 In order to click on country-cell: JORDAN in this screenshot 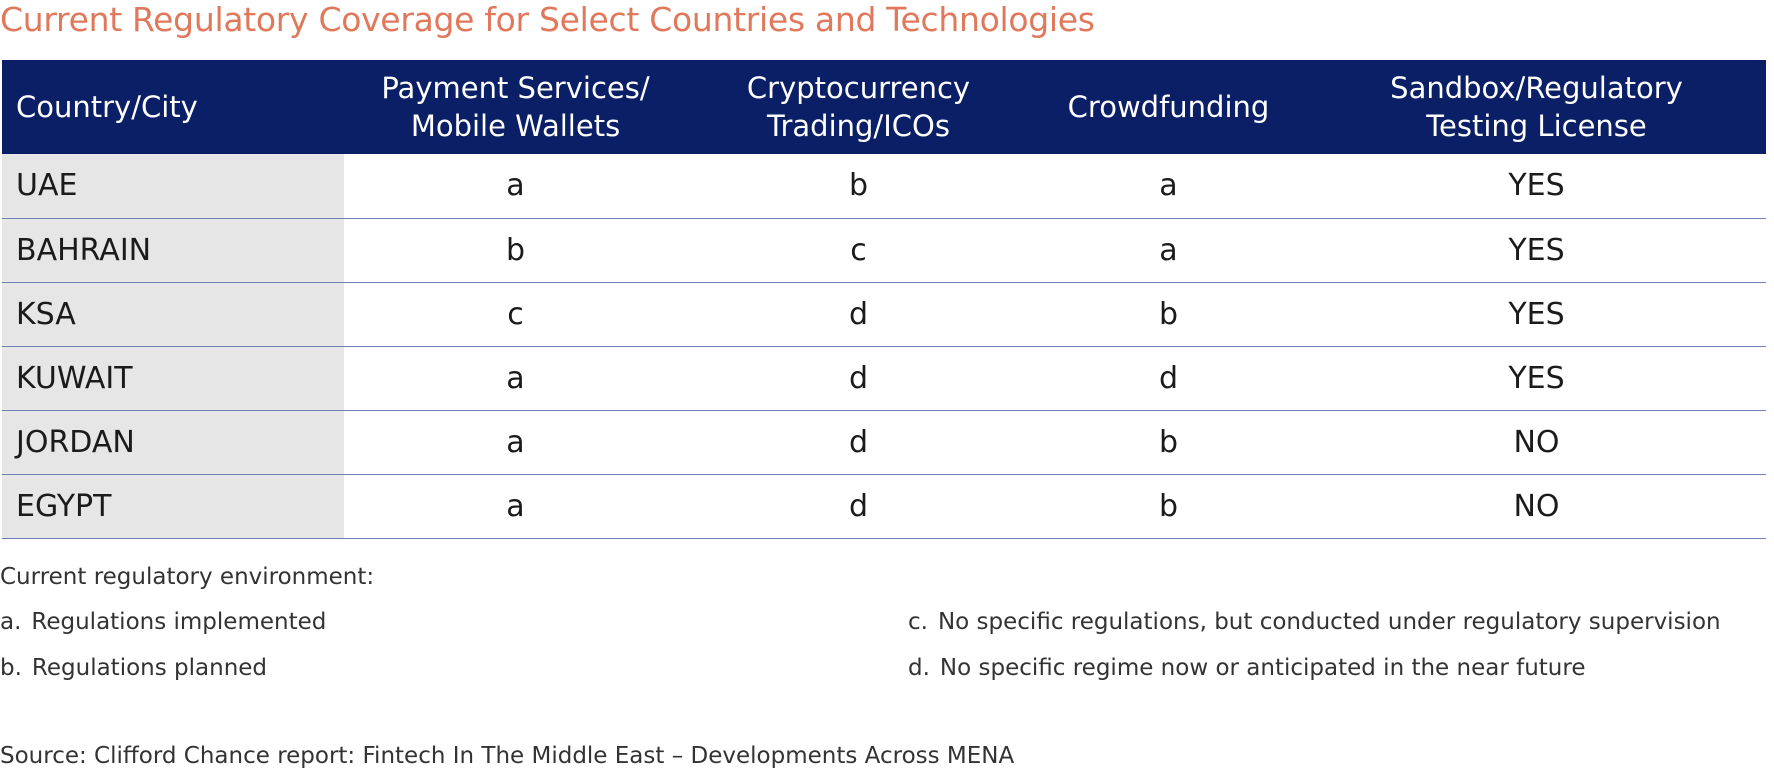, I will do `click(173, 442)`.